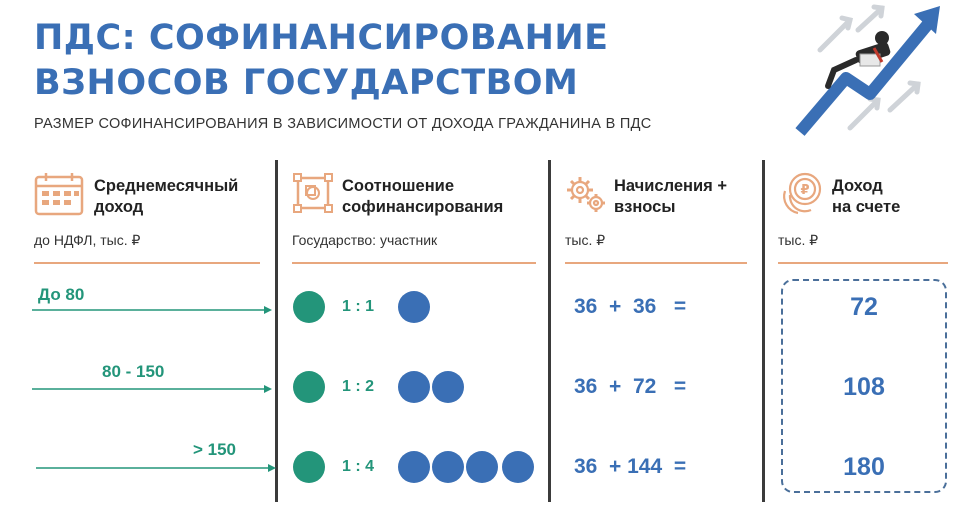 The width and height of the screenshot is (960, 512). I want to click on ratio-frame-icon, so click(313, 193).